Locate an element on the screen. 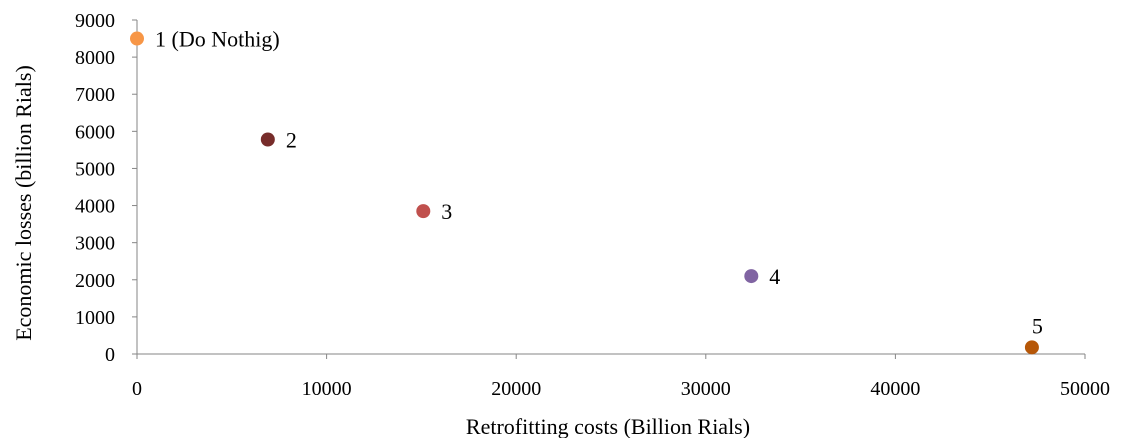 The height and width of the screenshot is (438, 1121). y-tick-label: 5000 is located at coordinates (95, 169).